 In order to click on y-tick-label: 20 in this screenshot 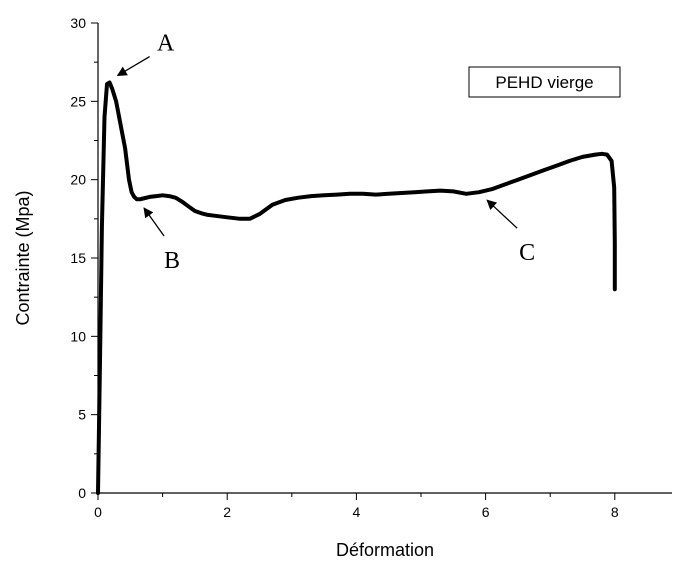, I will do `click(78, 180)`.